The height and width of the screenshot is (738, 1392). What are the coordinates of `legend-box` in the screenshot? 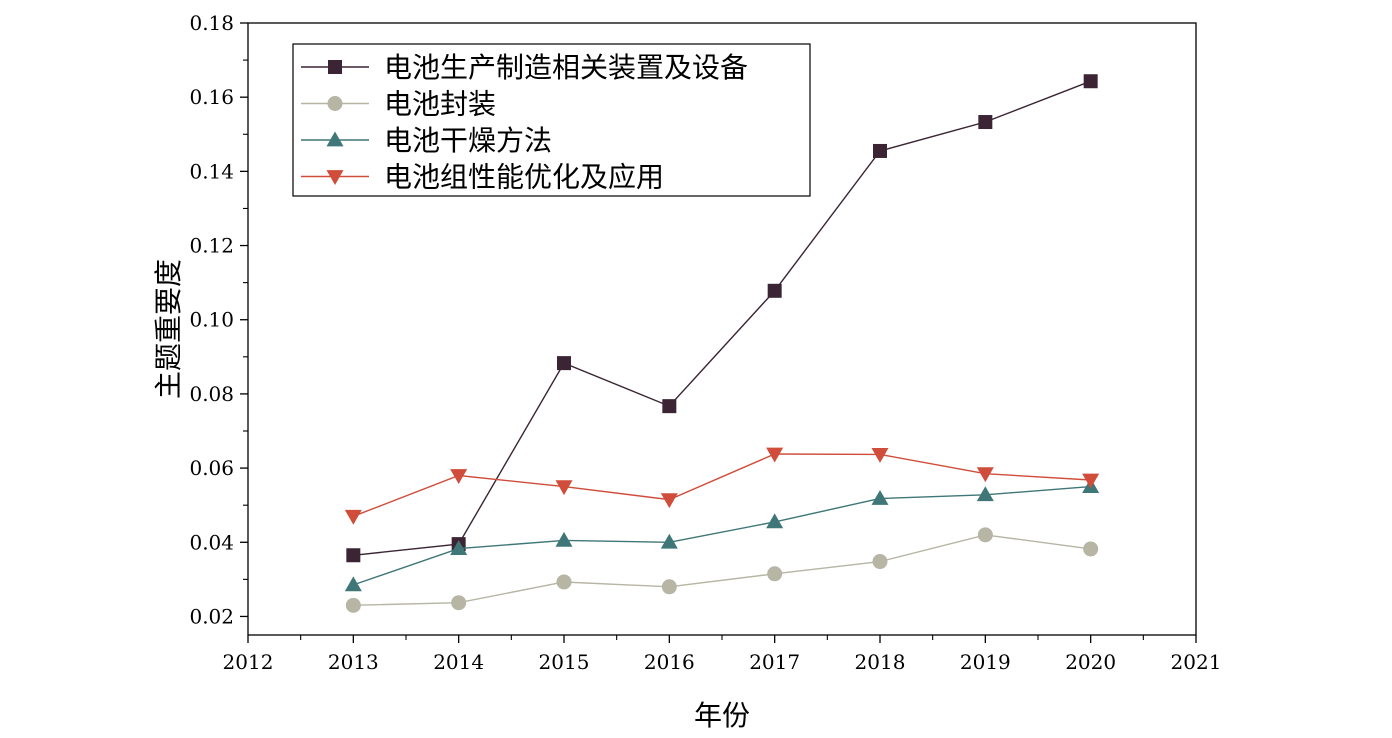 It's located at (551, 120).